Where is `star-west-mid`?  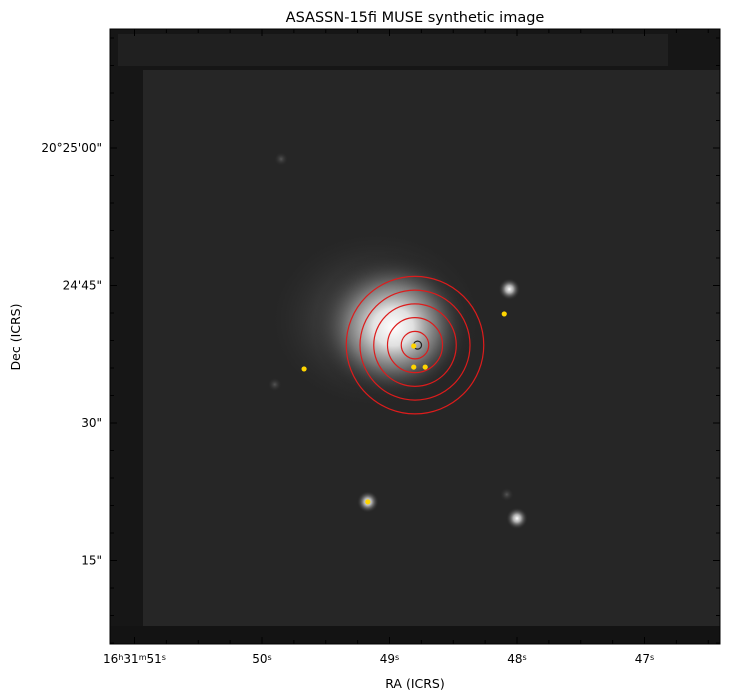 star-west-mid is located at coordinates (274, 384).